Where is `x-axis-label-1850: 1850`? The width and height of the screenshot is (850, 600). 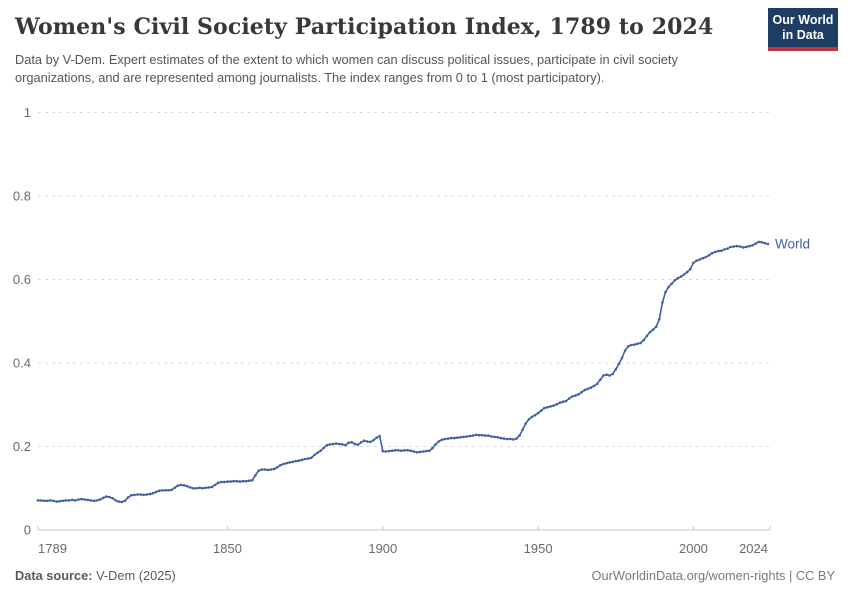 x-axis-label-1850: 1850 is located at coordinates (227, 548).